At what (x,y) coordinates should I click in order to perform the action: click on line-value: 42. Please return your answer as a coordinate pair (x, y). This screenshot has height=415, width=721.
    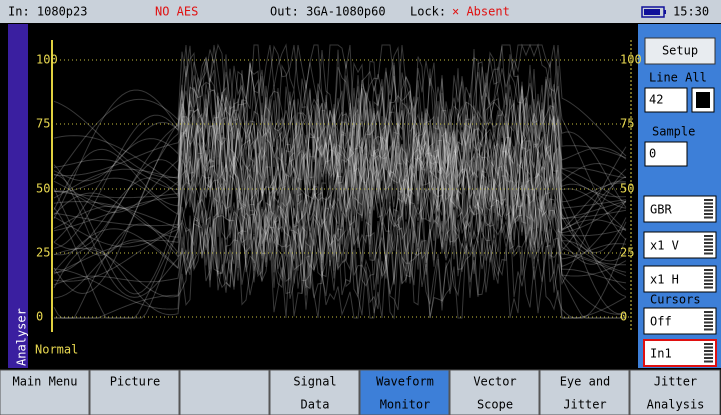
    Looking at the image, I should click on (656, 100).